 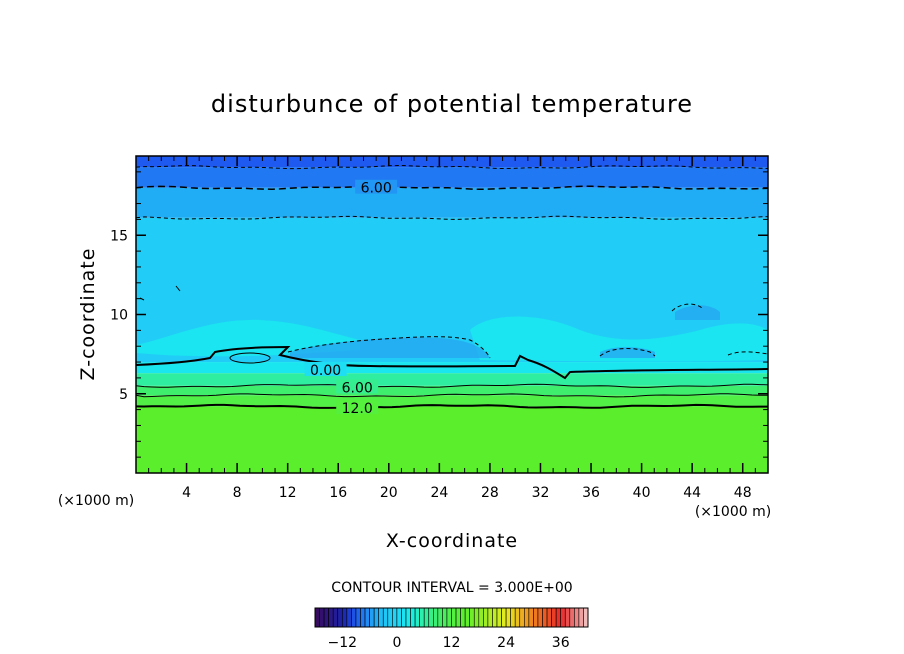 I want to click on blue-patch, so click(x=697, y=312).